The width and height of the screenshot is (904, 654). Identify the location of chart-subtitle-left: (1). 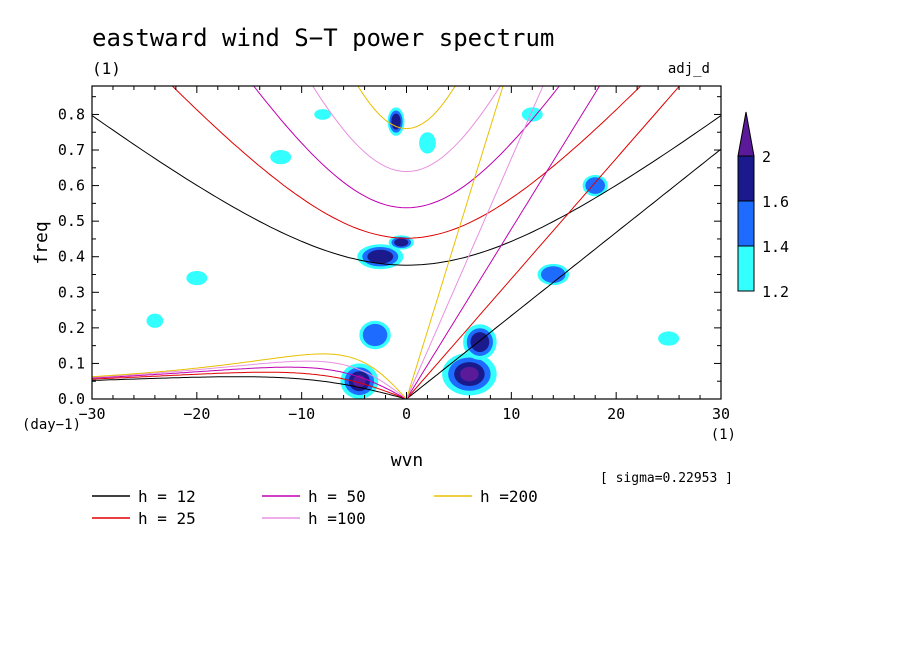
(106, 68).